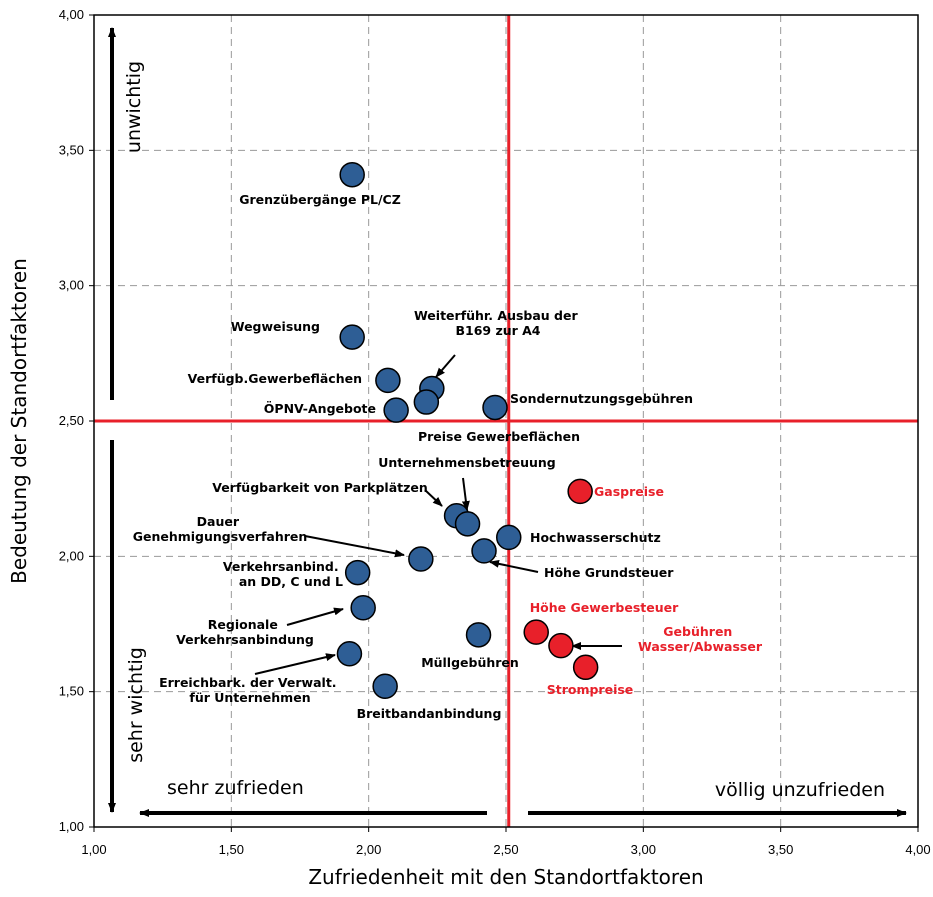 The height and width of the screenshot is (897, 933). I want to click on point-label-line: Dauer, so click(218, 521).